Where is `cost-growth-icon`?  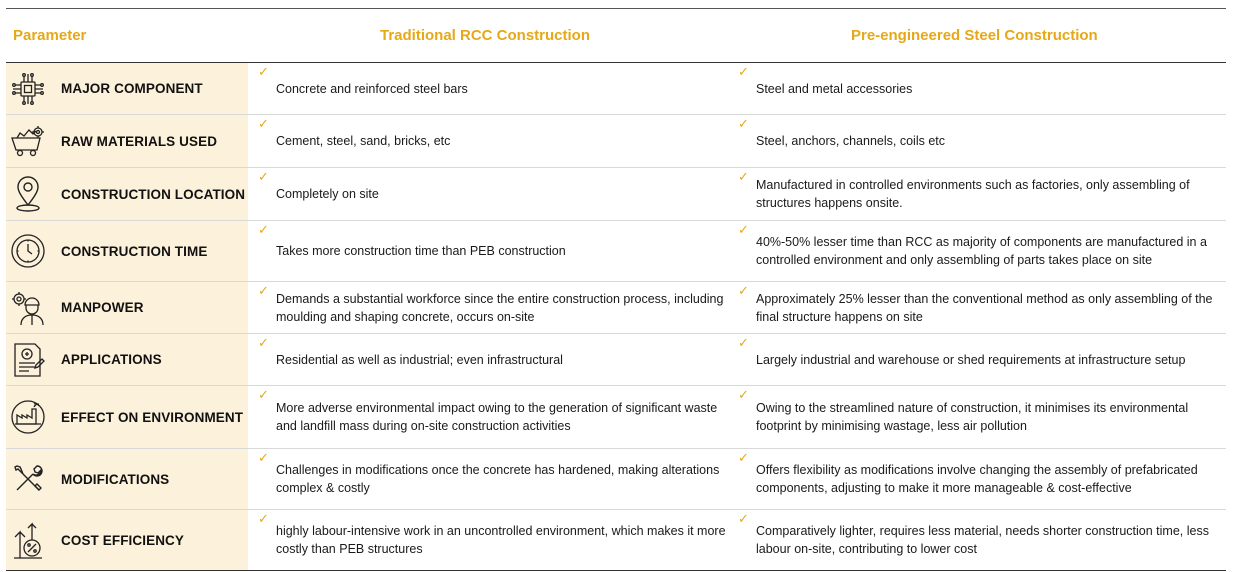 cost-growth-icon is located at coordinates (28, 540).